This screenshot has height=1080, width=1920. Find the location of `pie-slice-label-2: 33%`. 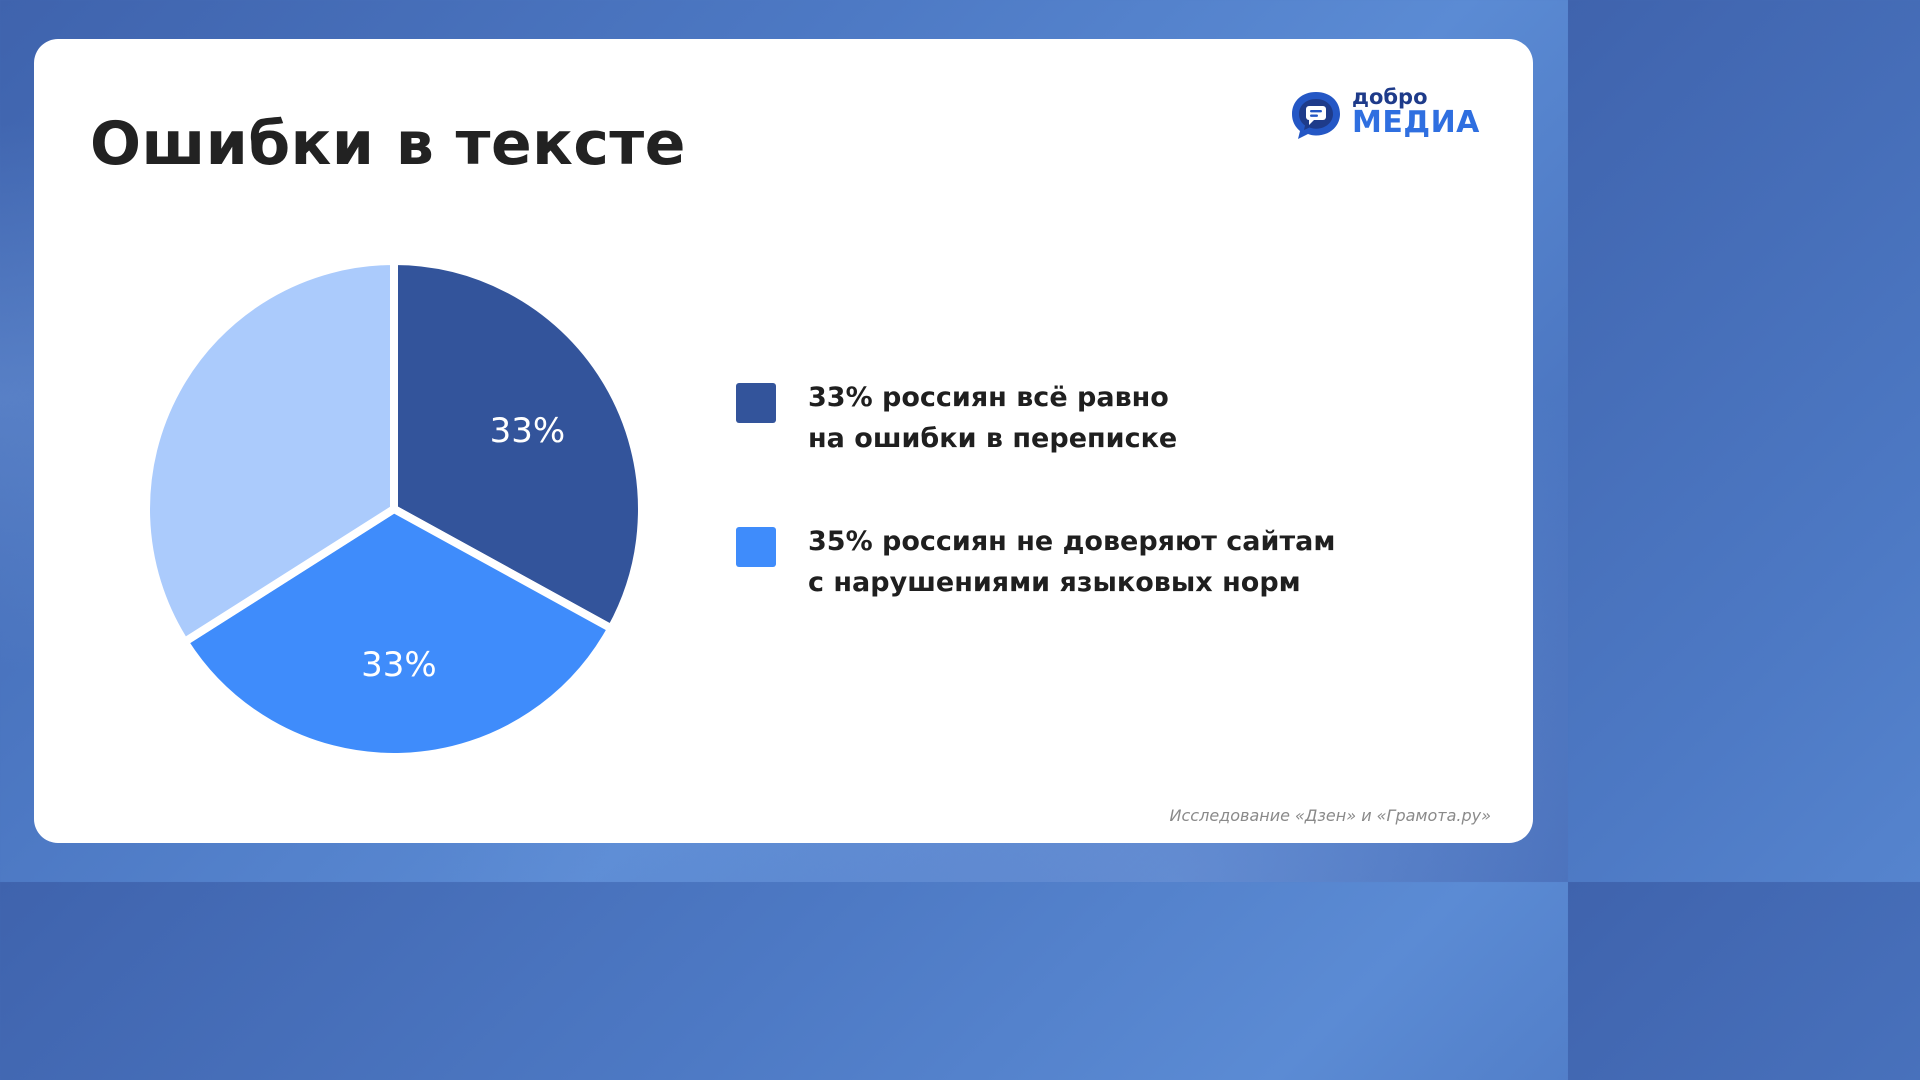

pie-slice-label-2: 33% is located at coordinates (399, 665).